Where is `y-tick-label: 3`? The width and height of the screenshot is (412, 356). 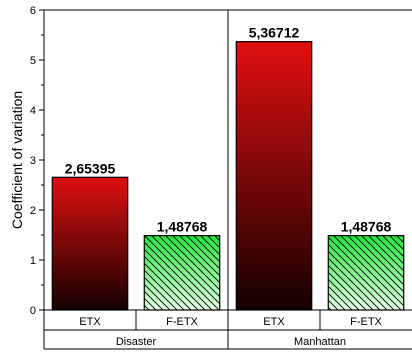 y-tick-label: 3 is located at coordinates (33, 161).